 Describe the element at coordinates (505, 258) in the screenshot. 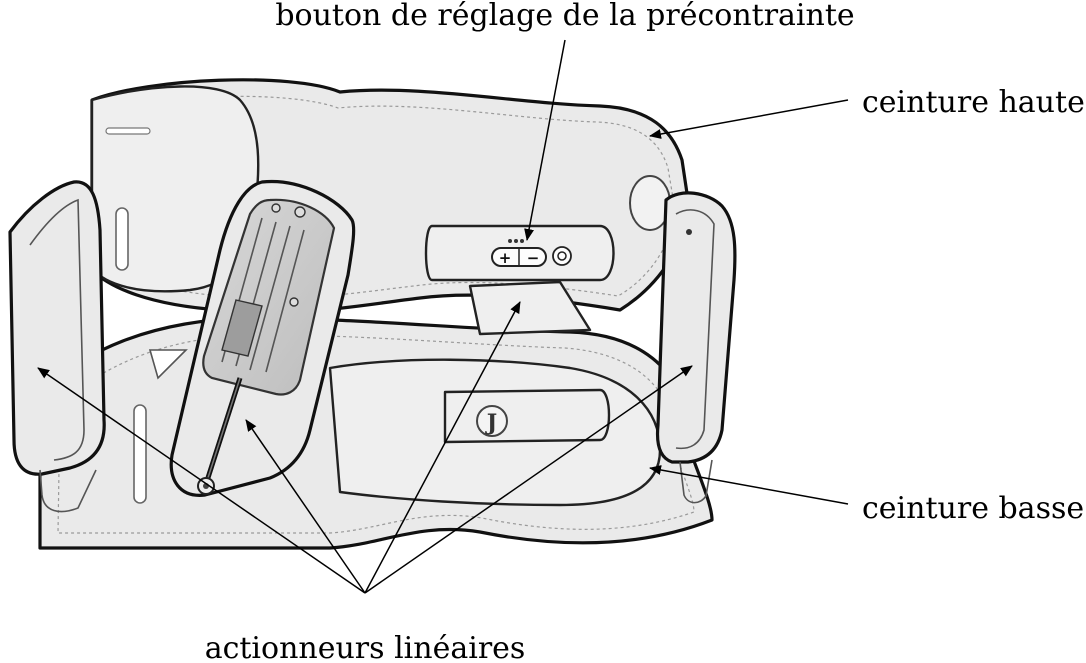

I see `plus-icon: +` at that location.